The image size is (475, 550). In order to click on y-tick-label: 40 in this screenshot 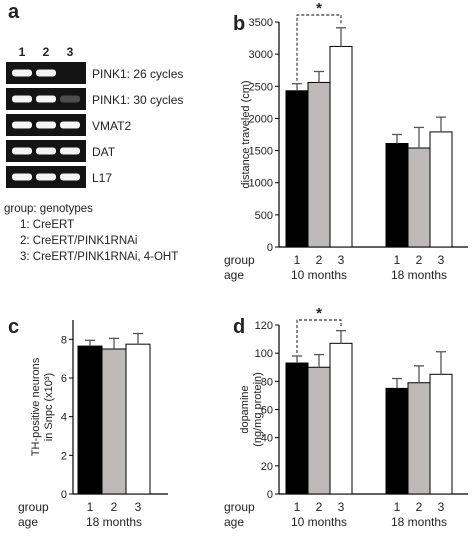, I will do `click(267, 439)`.